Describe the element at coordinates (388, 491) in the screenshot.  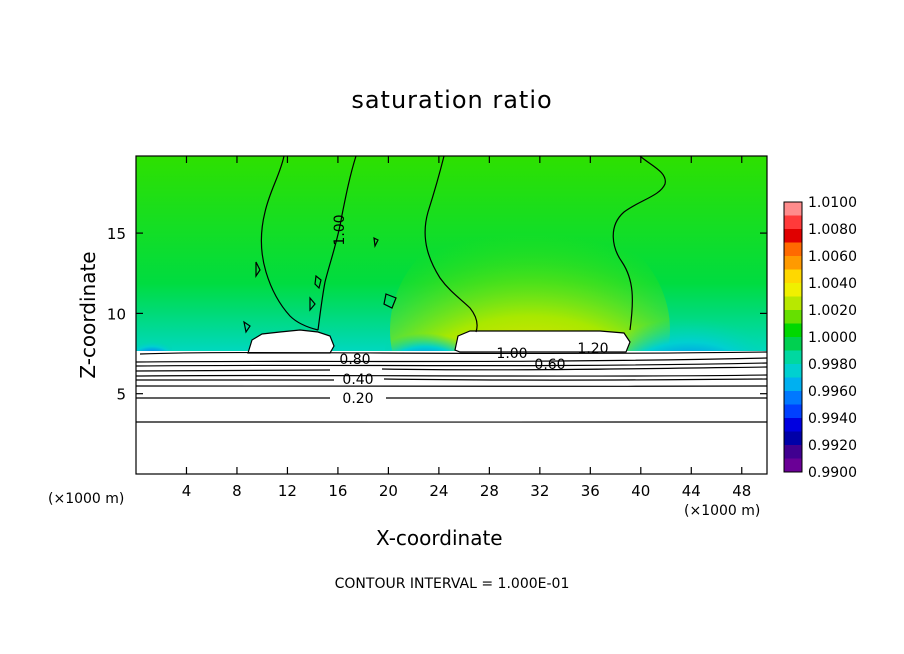
I see `x-tick-label: 20` at that location.